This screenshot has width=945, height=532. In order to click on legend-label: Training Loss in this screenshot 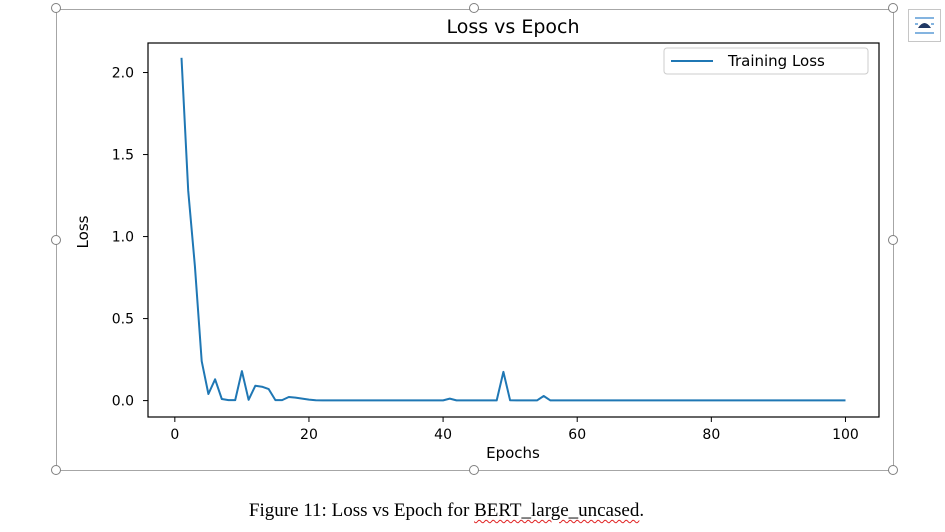, I will do `click(776, 61)`.